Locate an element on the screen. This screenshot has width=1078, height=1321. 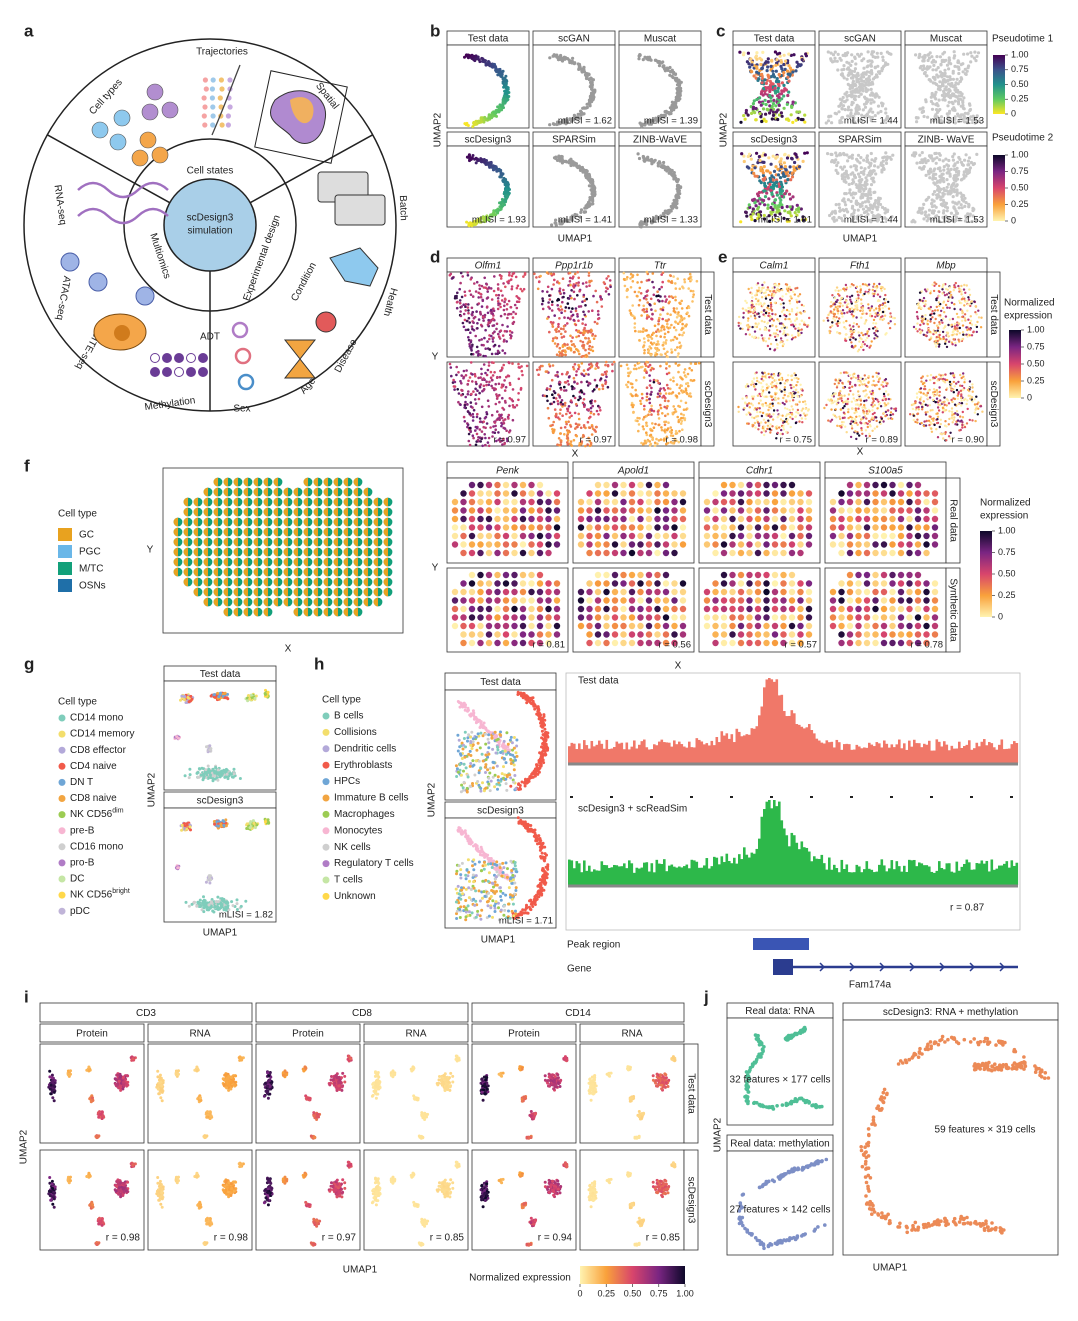
metric: mLISI = 1.53 is located at coordinates (957, 220).